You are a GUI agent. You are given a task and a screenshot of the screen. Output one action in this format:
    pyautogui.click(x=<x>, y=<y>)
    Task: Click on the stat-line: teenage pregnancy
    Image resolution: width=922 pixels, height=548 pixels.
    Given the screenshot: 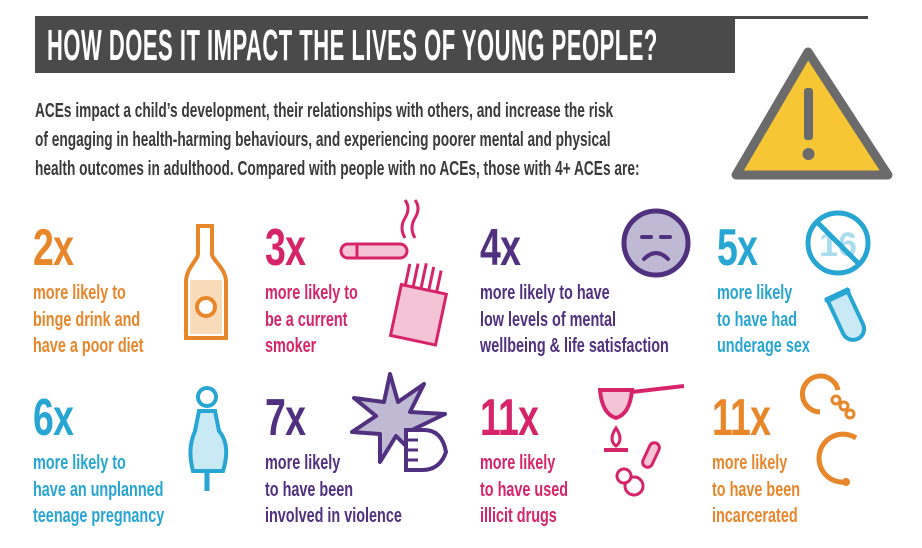 What is the action you would take?
    pyautogui.click(x=99, y=516)
    